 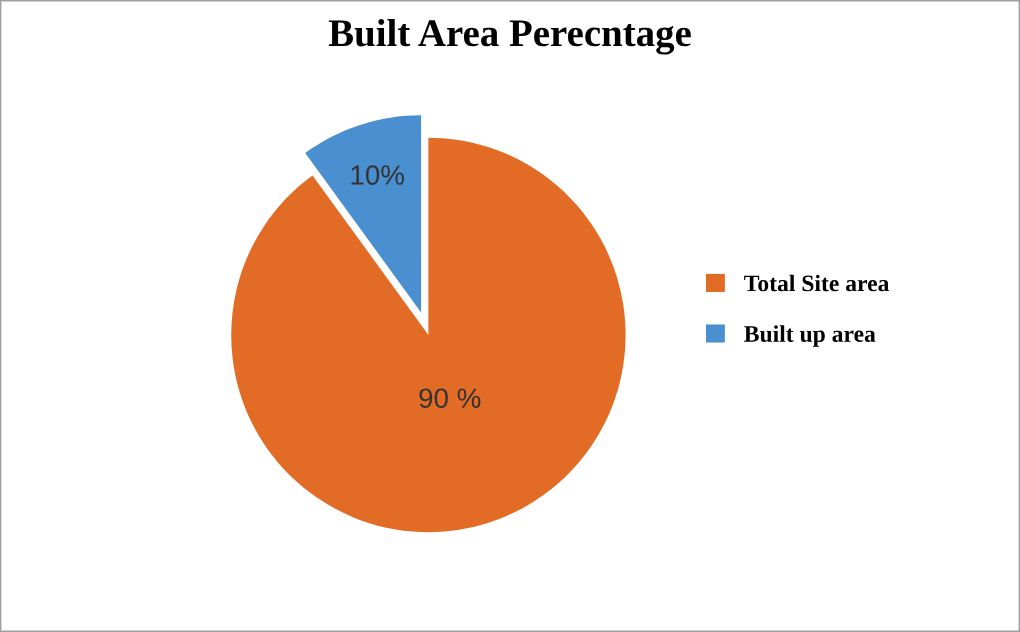 I want to click on legend-label: Total Site area, so click(x=817, y=283).